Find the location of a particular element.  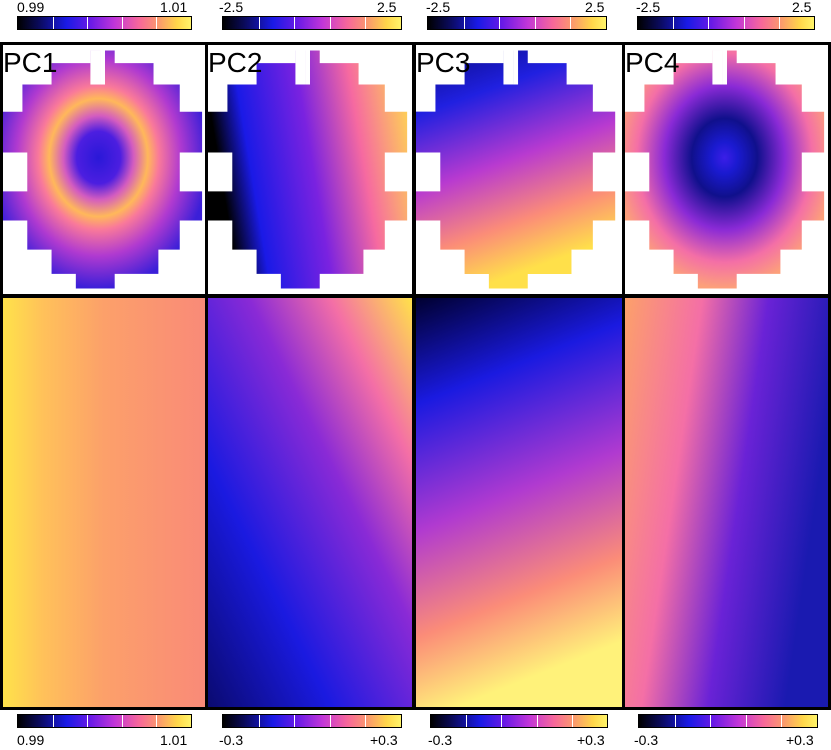

pc1-focal-plane-map is located at coordinates (103, 169).